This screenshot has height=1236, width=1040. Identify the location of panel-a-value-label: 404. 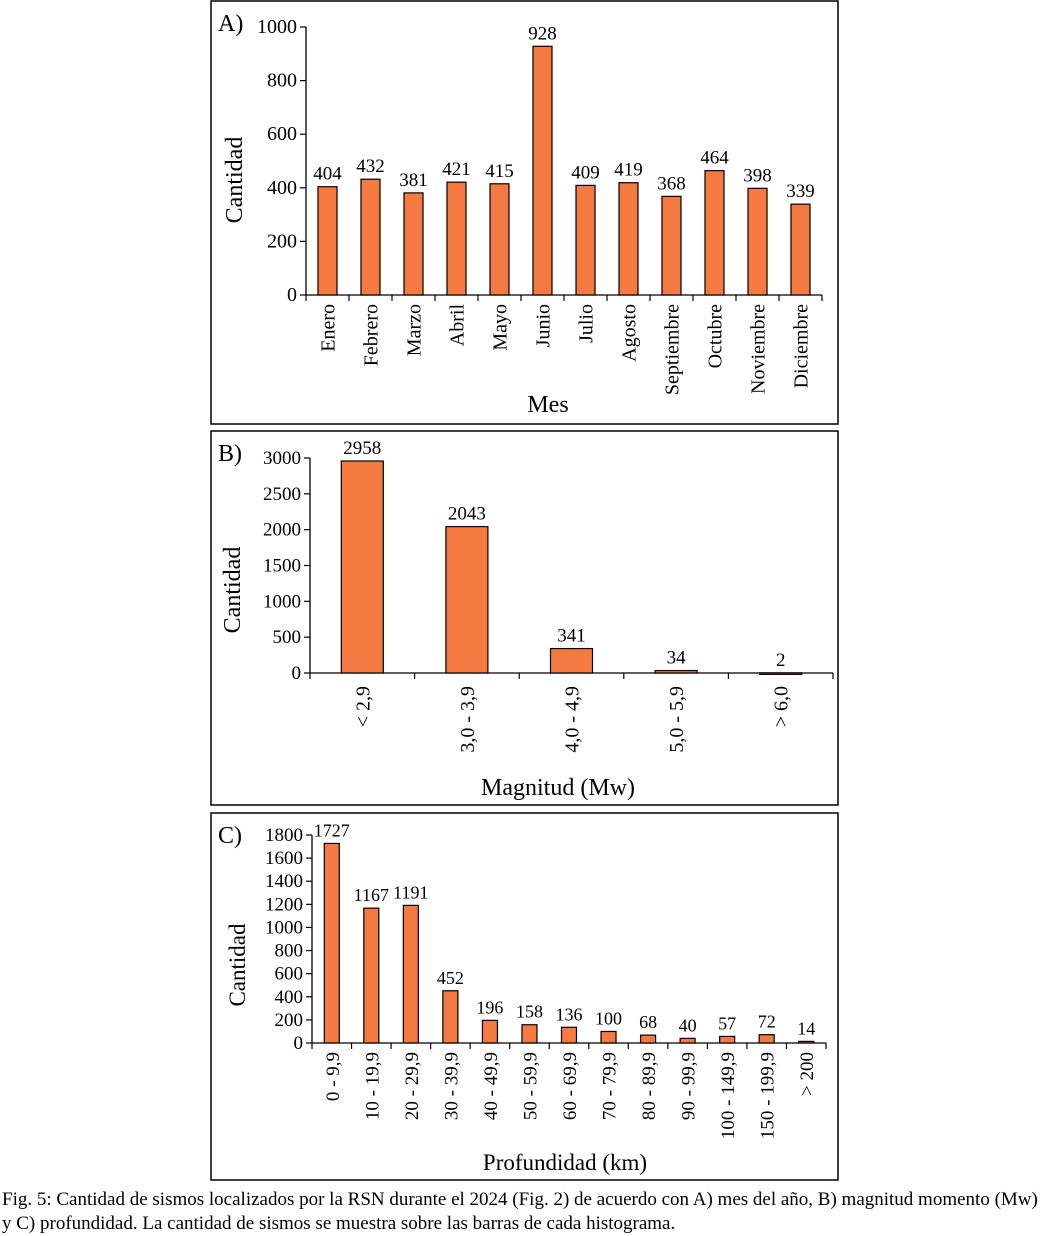
(327, 174).